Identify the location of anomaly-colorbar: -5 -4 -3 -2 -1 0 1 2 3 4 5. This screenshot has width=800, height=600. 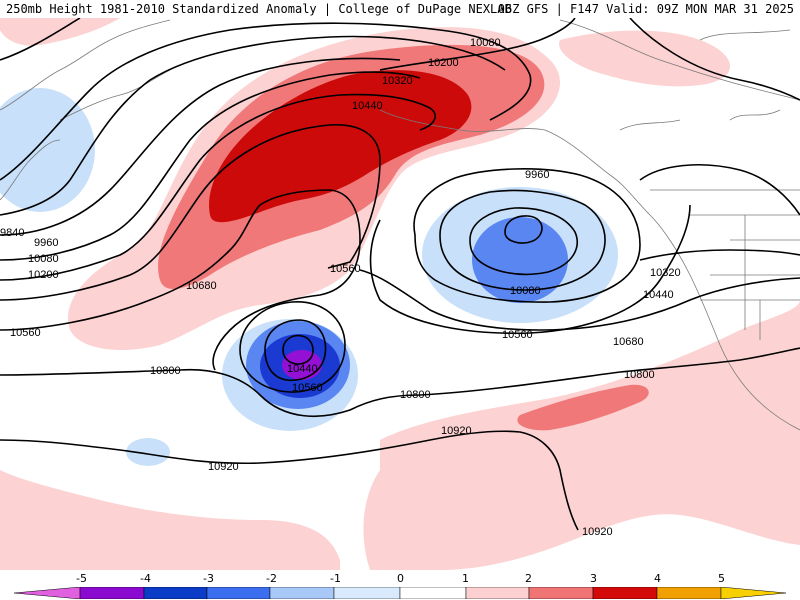
(400, 585).